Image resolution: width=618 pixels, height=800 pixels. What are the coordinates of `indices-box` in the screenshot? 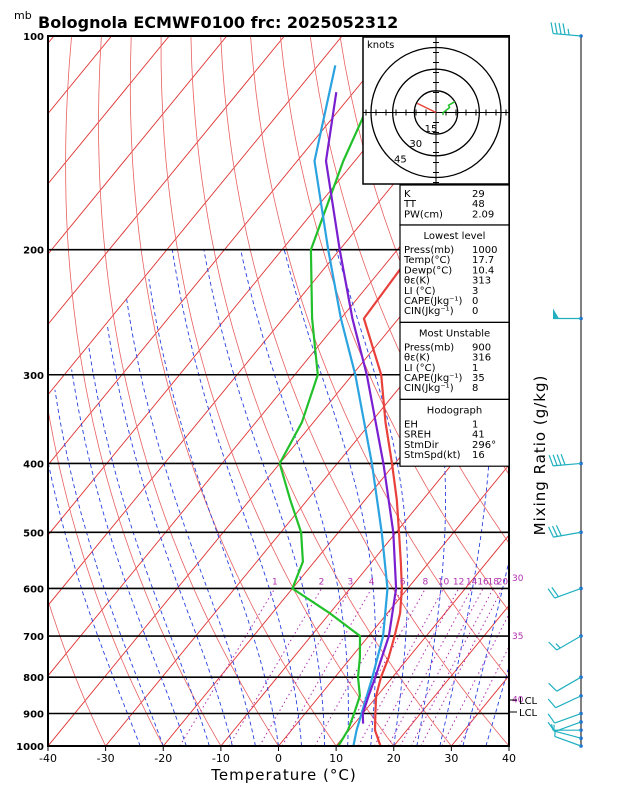 It's located at (454, 360).